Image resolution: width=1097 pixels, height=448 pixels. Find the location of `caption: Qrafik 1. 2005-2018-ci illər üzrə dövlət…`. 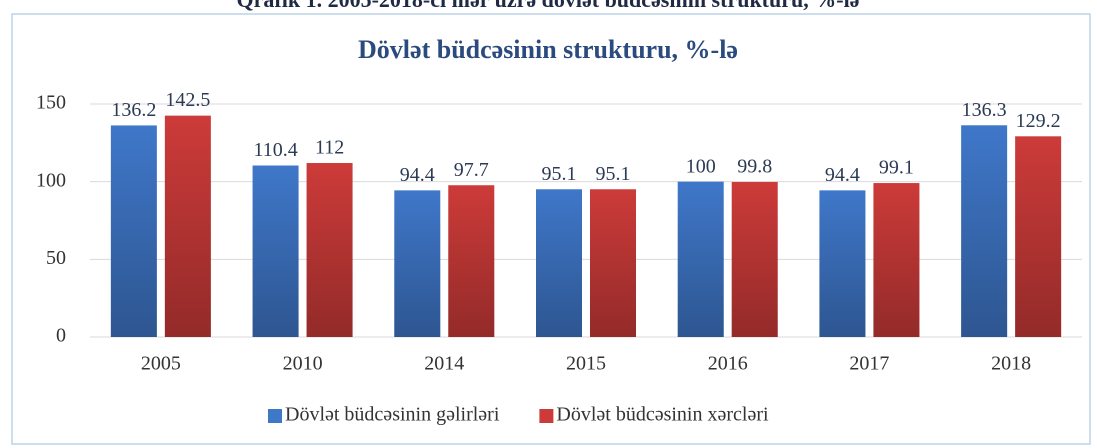

caption: Qrafik 1. 2005-2018-ci illər üzrə dövlət… is located at coordinates (548, 6).